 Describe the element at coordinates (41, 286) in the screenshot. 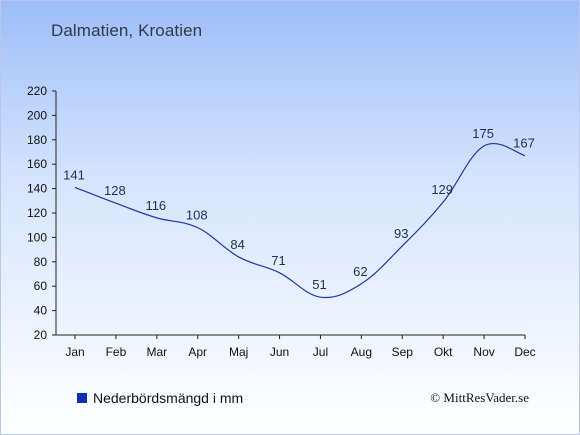

I see `y-tick-label: 60` at that location.